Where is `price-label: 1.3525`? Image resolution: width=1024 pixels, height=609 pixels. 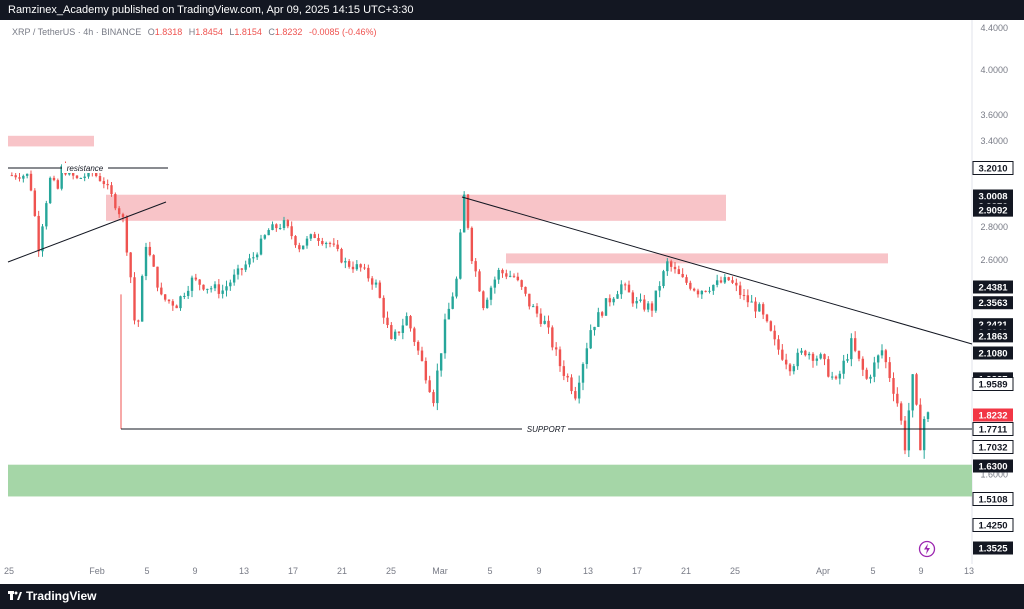
price-label: 1.3525 is located at coordinates (993, 549).